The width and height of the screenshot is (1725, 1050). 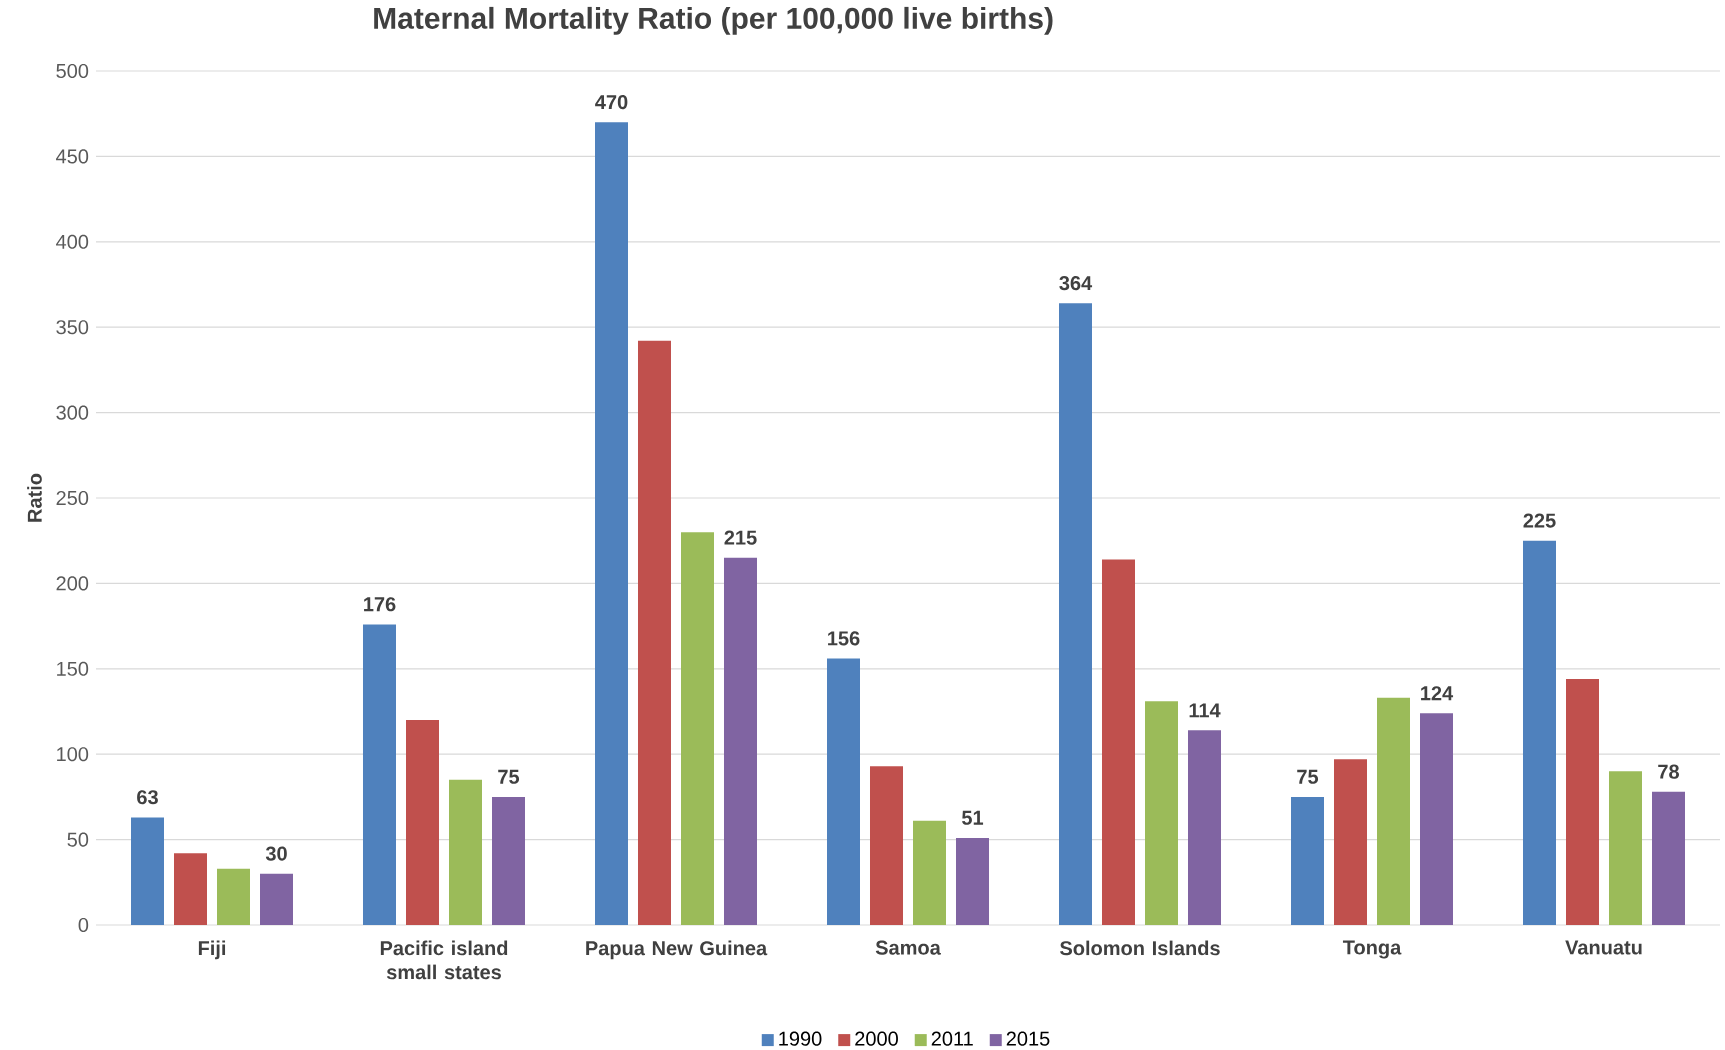 What do you see at coordinates (212, 950) in the screenshot?
I see `x-tick-label: Fiji` at bounding box center [212, 950].